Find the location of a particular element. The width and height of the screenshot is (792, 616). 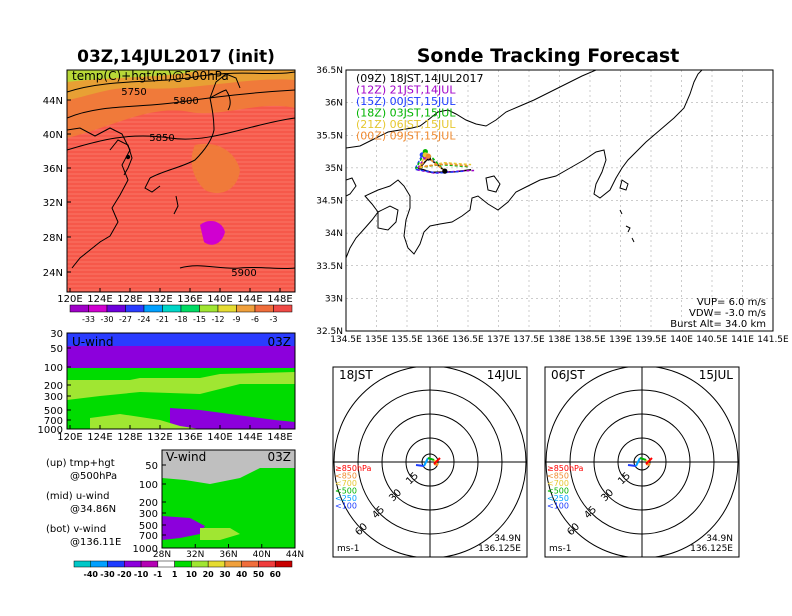

track-lat-label: 34N is located at coordinates (334, 234).